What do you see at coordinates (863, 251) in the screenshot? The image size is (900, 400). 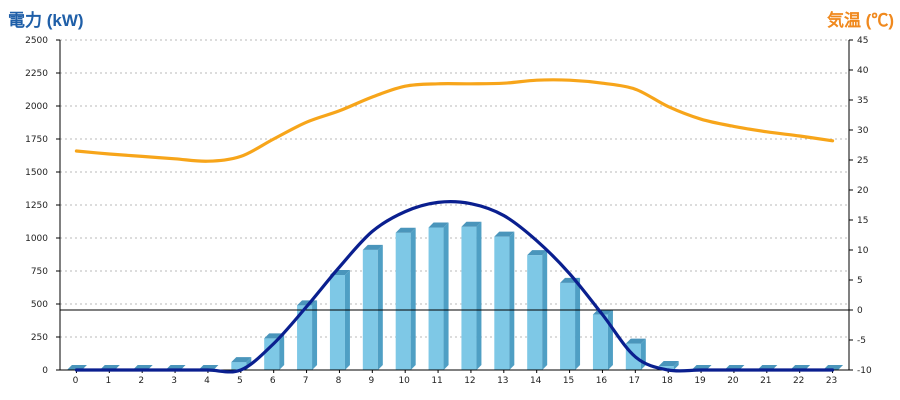 I see `right-tick-label: 10` at bounding box center [863, 251].